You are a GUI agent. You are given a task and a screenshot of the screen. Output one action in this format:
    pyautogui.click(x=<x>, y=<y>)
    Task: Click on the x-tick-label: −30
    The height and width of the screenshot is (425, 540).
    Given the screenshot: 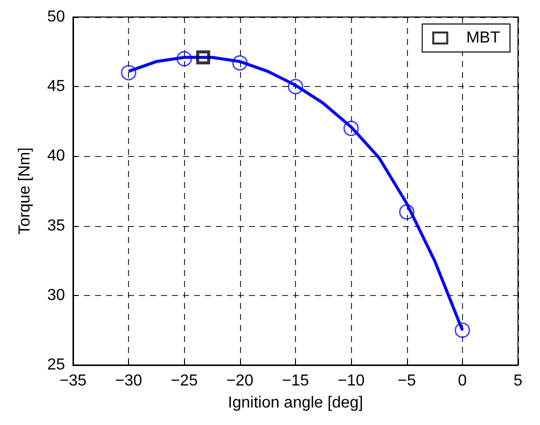 What is the action you would take?
    pyautogui.click(x=128, y=381)
    